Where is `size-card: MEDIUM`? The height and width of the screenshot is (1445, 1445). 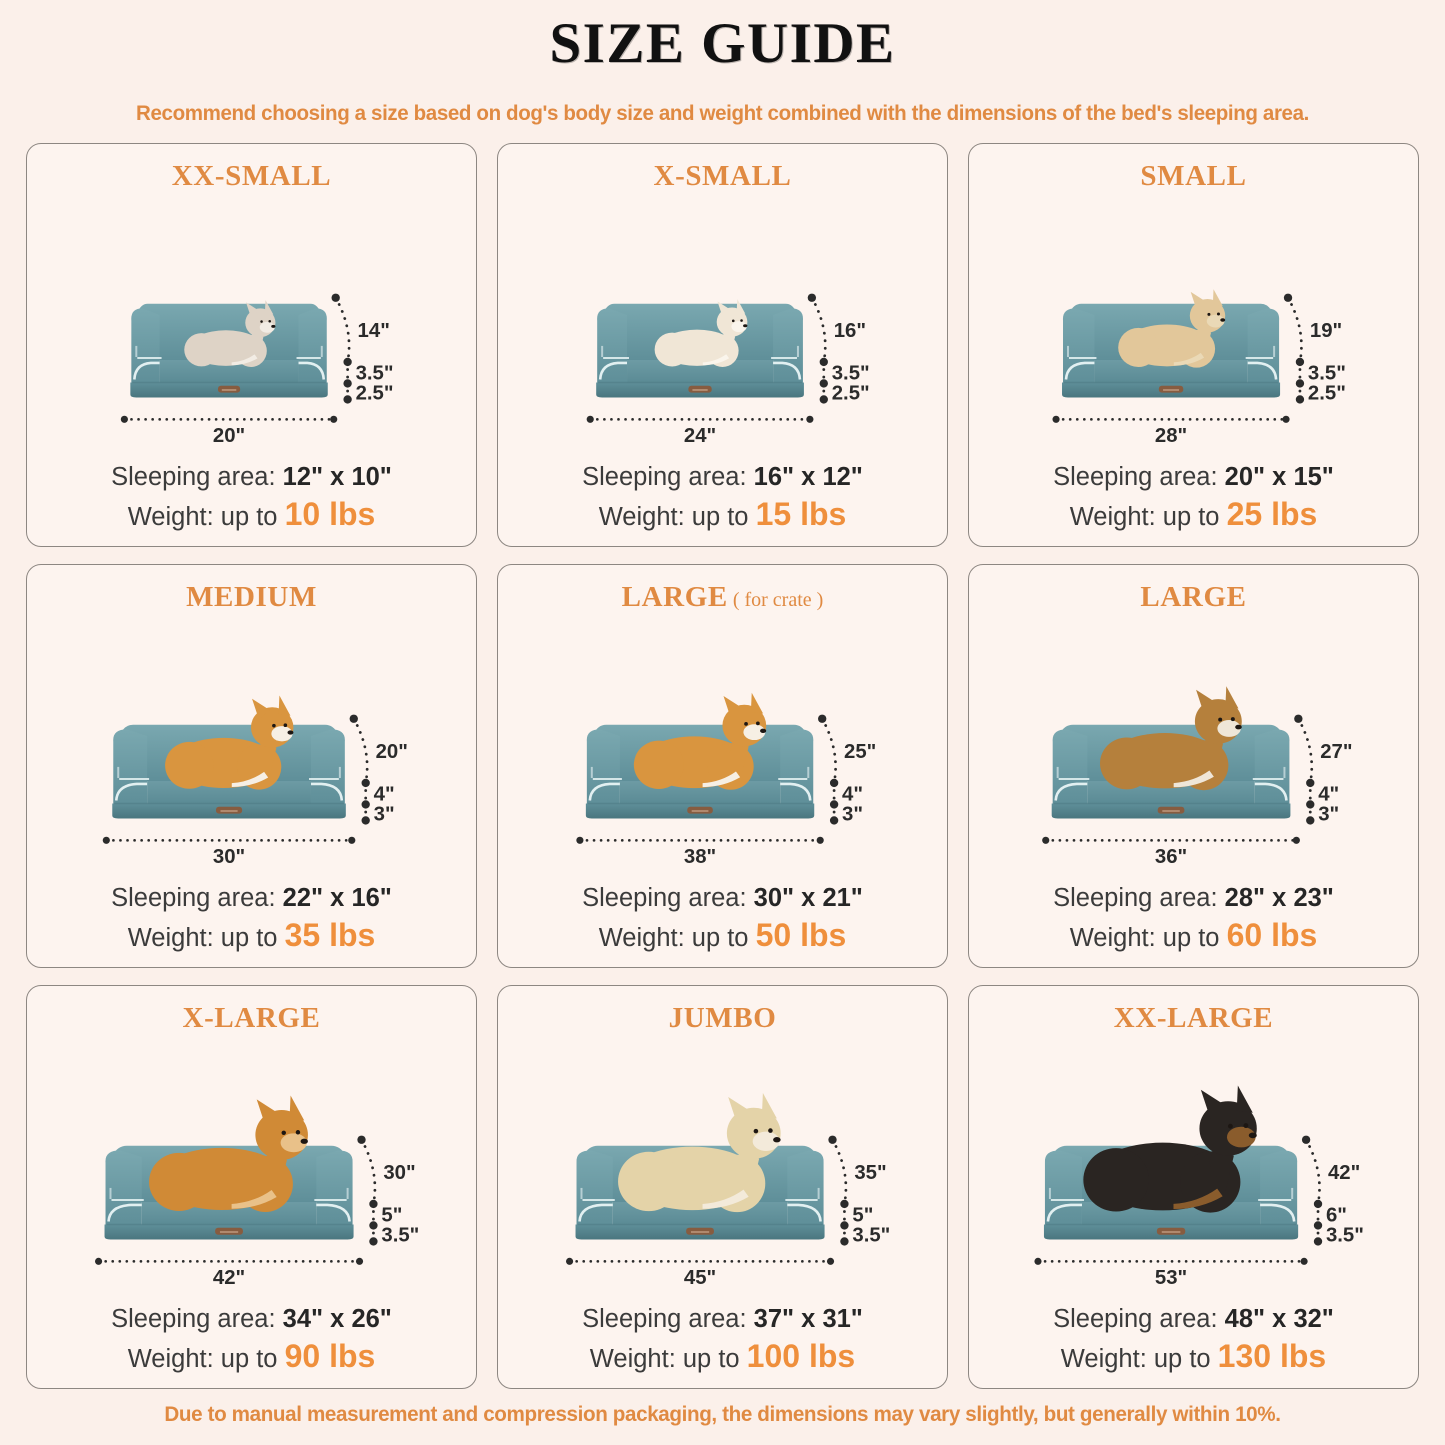 size-card: MEDIUM is located at coordinates (251, 765).